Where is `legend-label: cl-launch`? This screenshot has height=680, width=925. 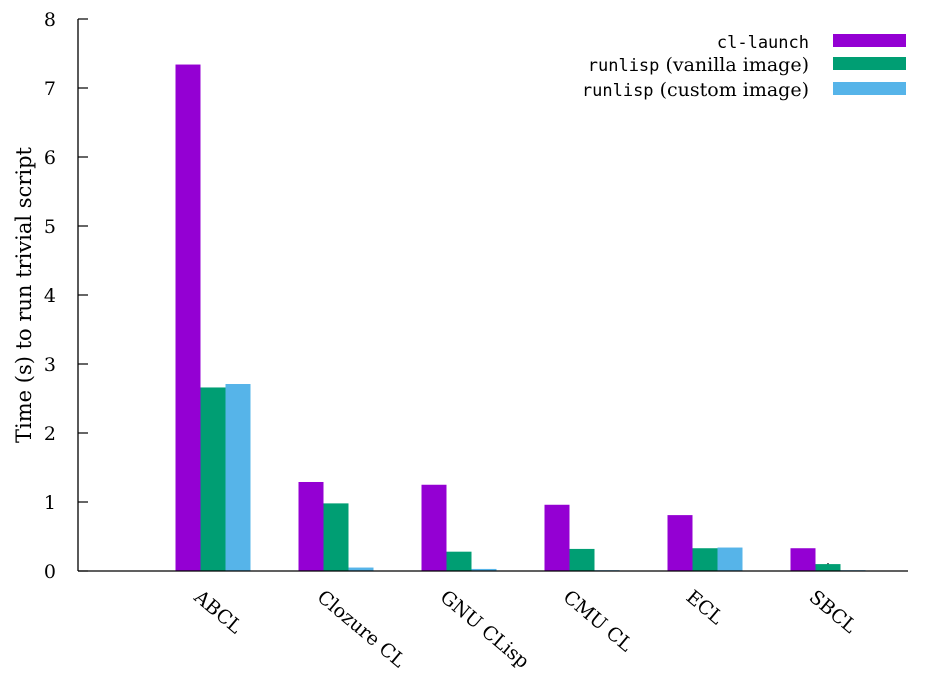
legend-label: cl-launch is located at coordinates (763, 43).